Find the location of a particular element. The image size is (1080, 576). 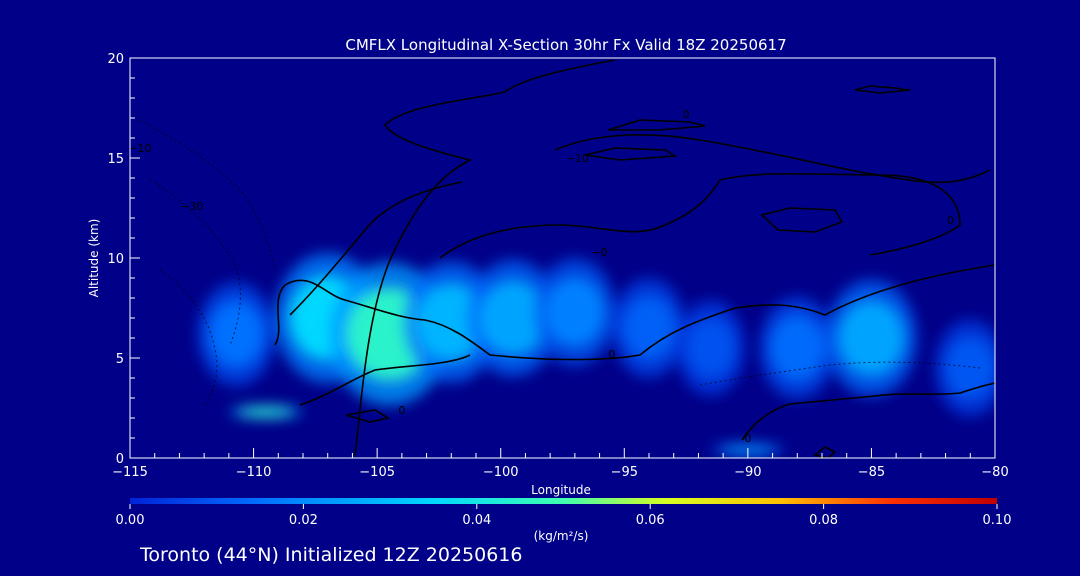

y-tick-label: 20 is located at coordinates (115, 59).